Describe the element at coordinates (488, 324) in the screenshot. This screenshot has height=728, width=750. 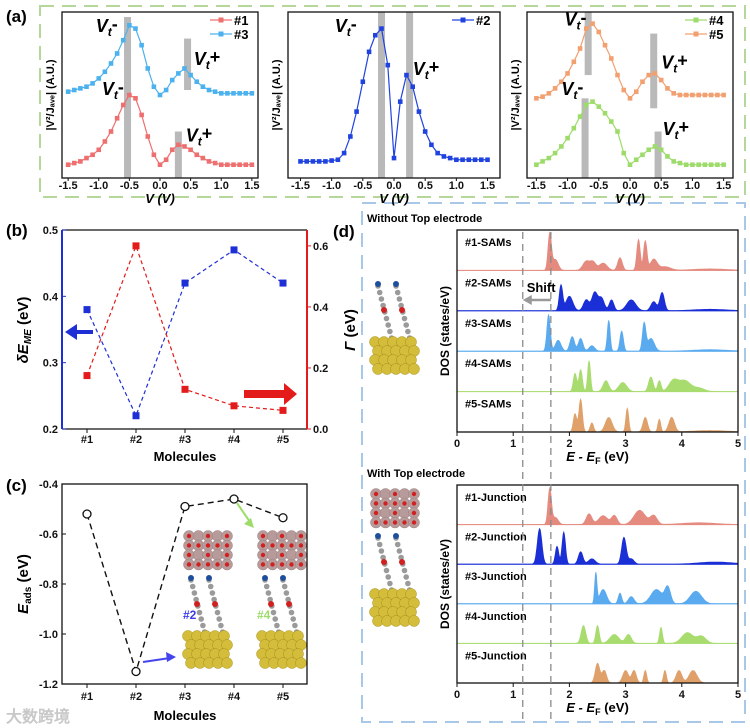
I see `dos-row-label: #3-SAMs` at that location.